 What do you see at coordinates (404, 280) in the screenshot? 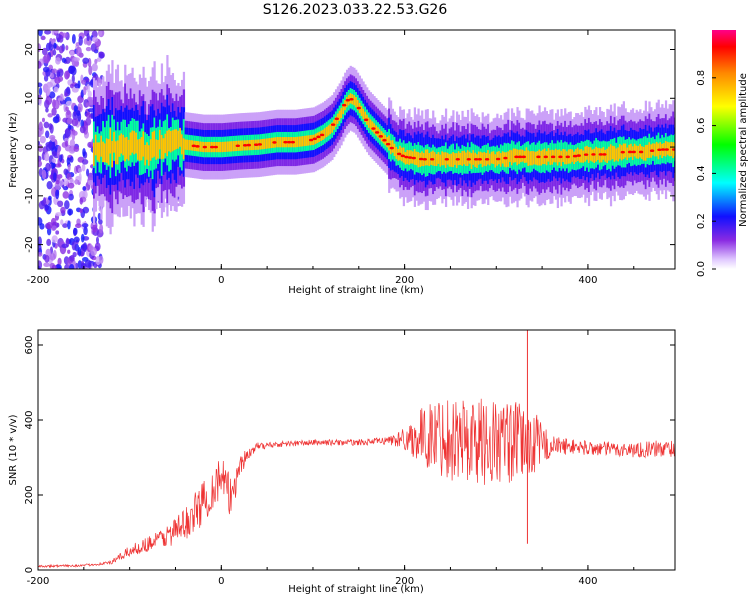
I see `x-tick-label: 200` at bounding box center [404, 280].